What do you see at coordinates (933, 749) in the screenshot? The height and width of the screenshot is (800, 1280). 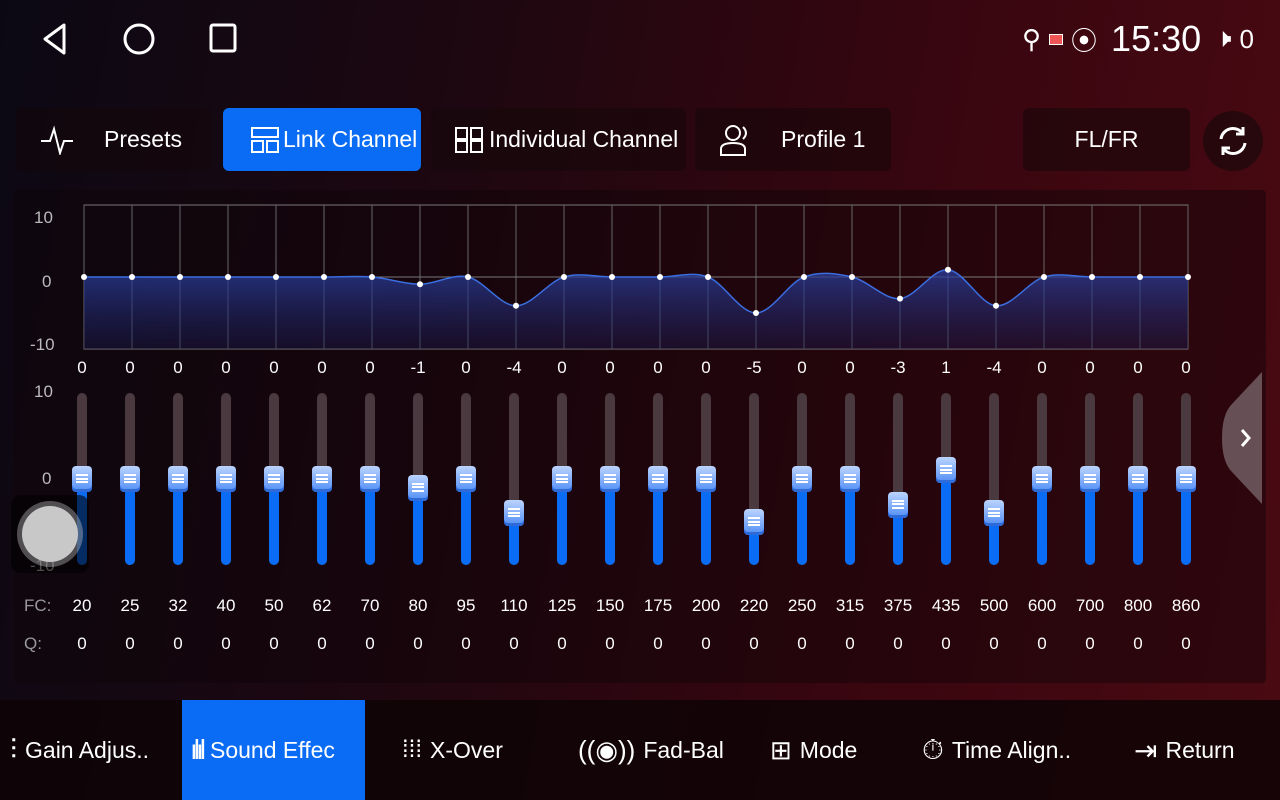 I see `timer-icon: ⏱` at bounding box center [933, 749].